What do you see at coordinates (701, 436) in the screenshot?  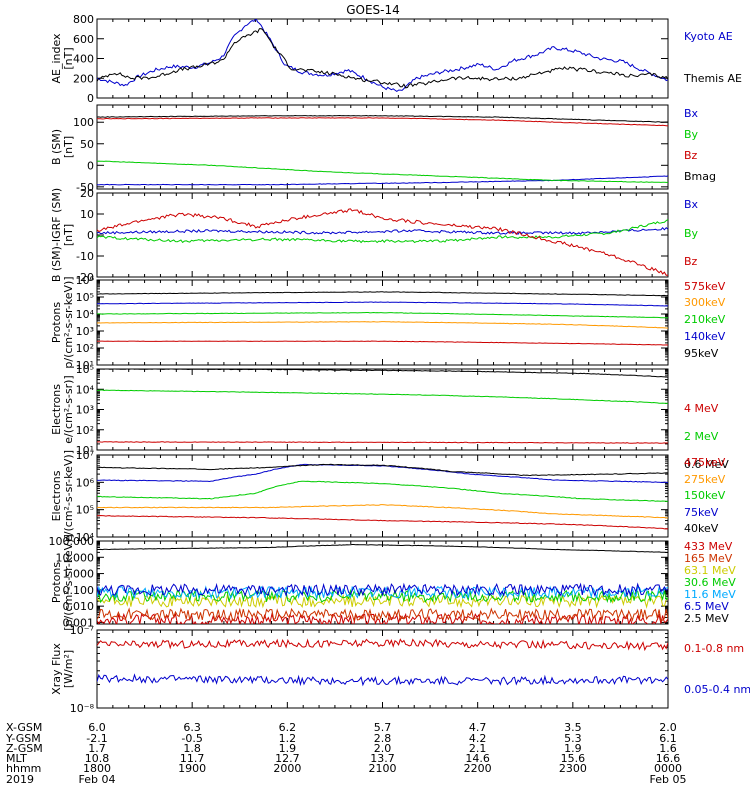 I see `legend-entry: 2 MeV` at bounding box center [701, 436].